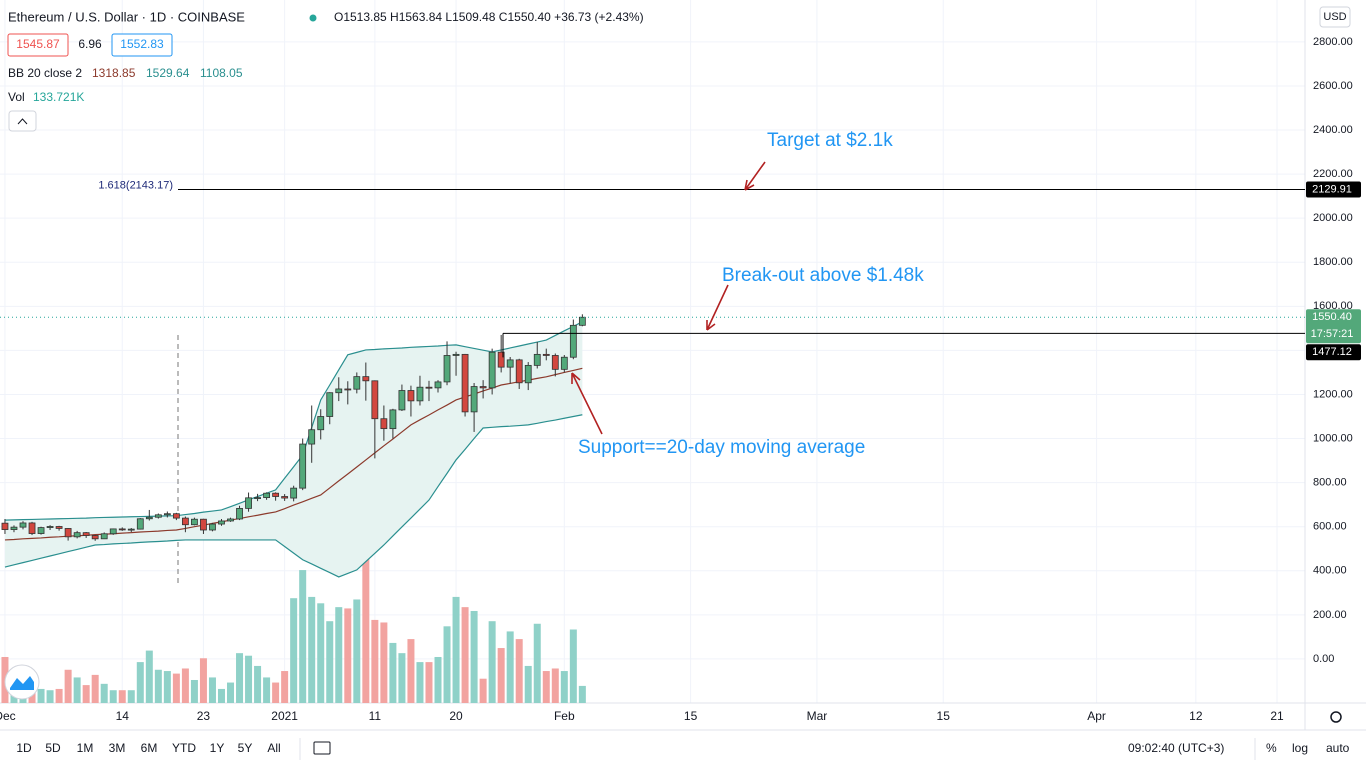 The height and width of the screenshot is (768, 1366). I want to click on range-button: 5D, so click(53, 748).